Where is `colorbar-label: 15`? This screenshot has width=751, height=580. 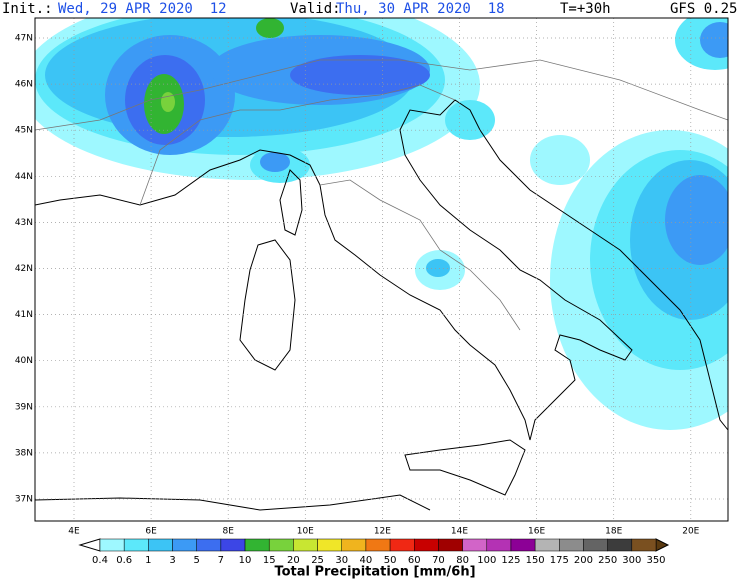 colorbar-label: 15 is located at coordinates (269, 560).